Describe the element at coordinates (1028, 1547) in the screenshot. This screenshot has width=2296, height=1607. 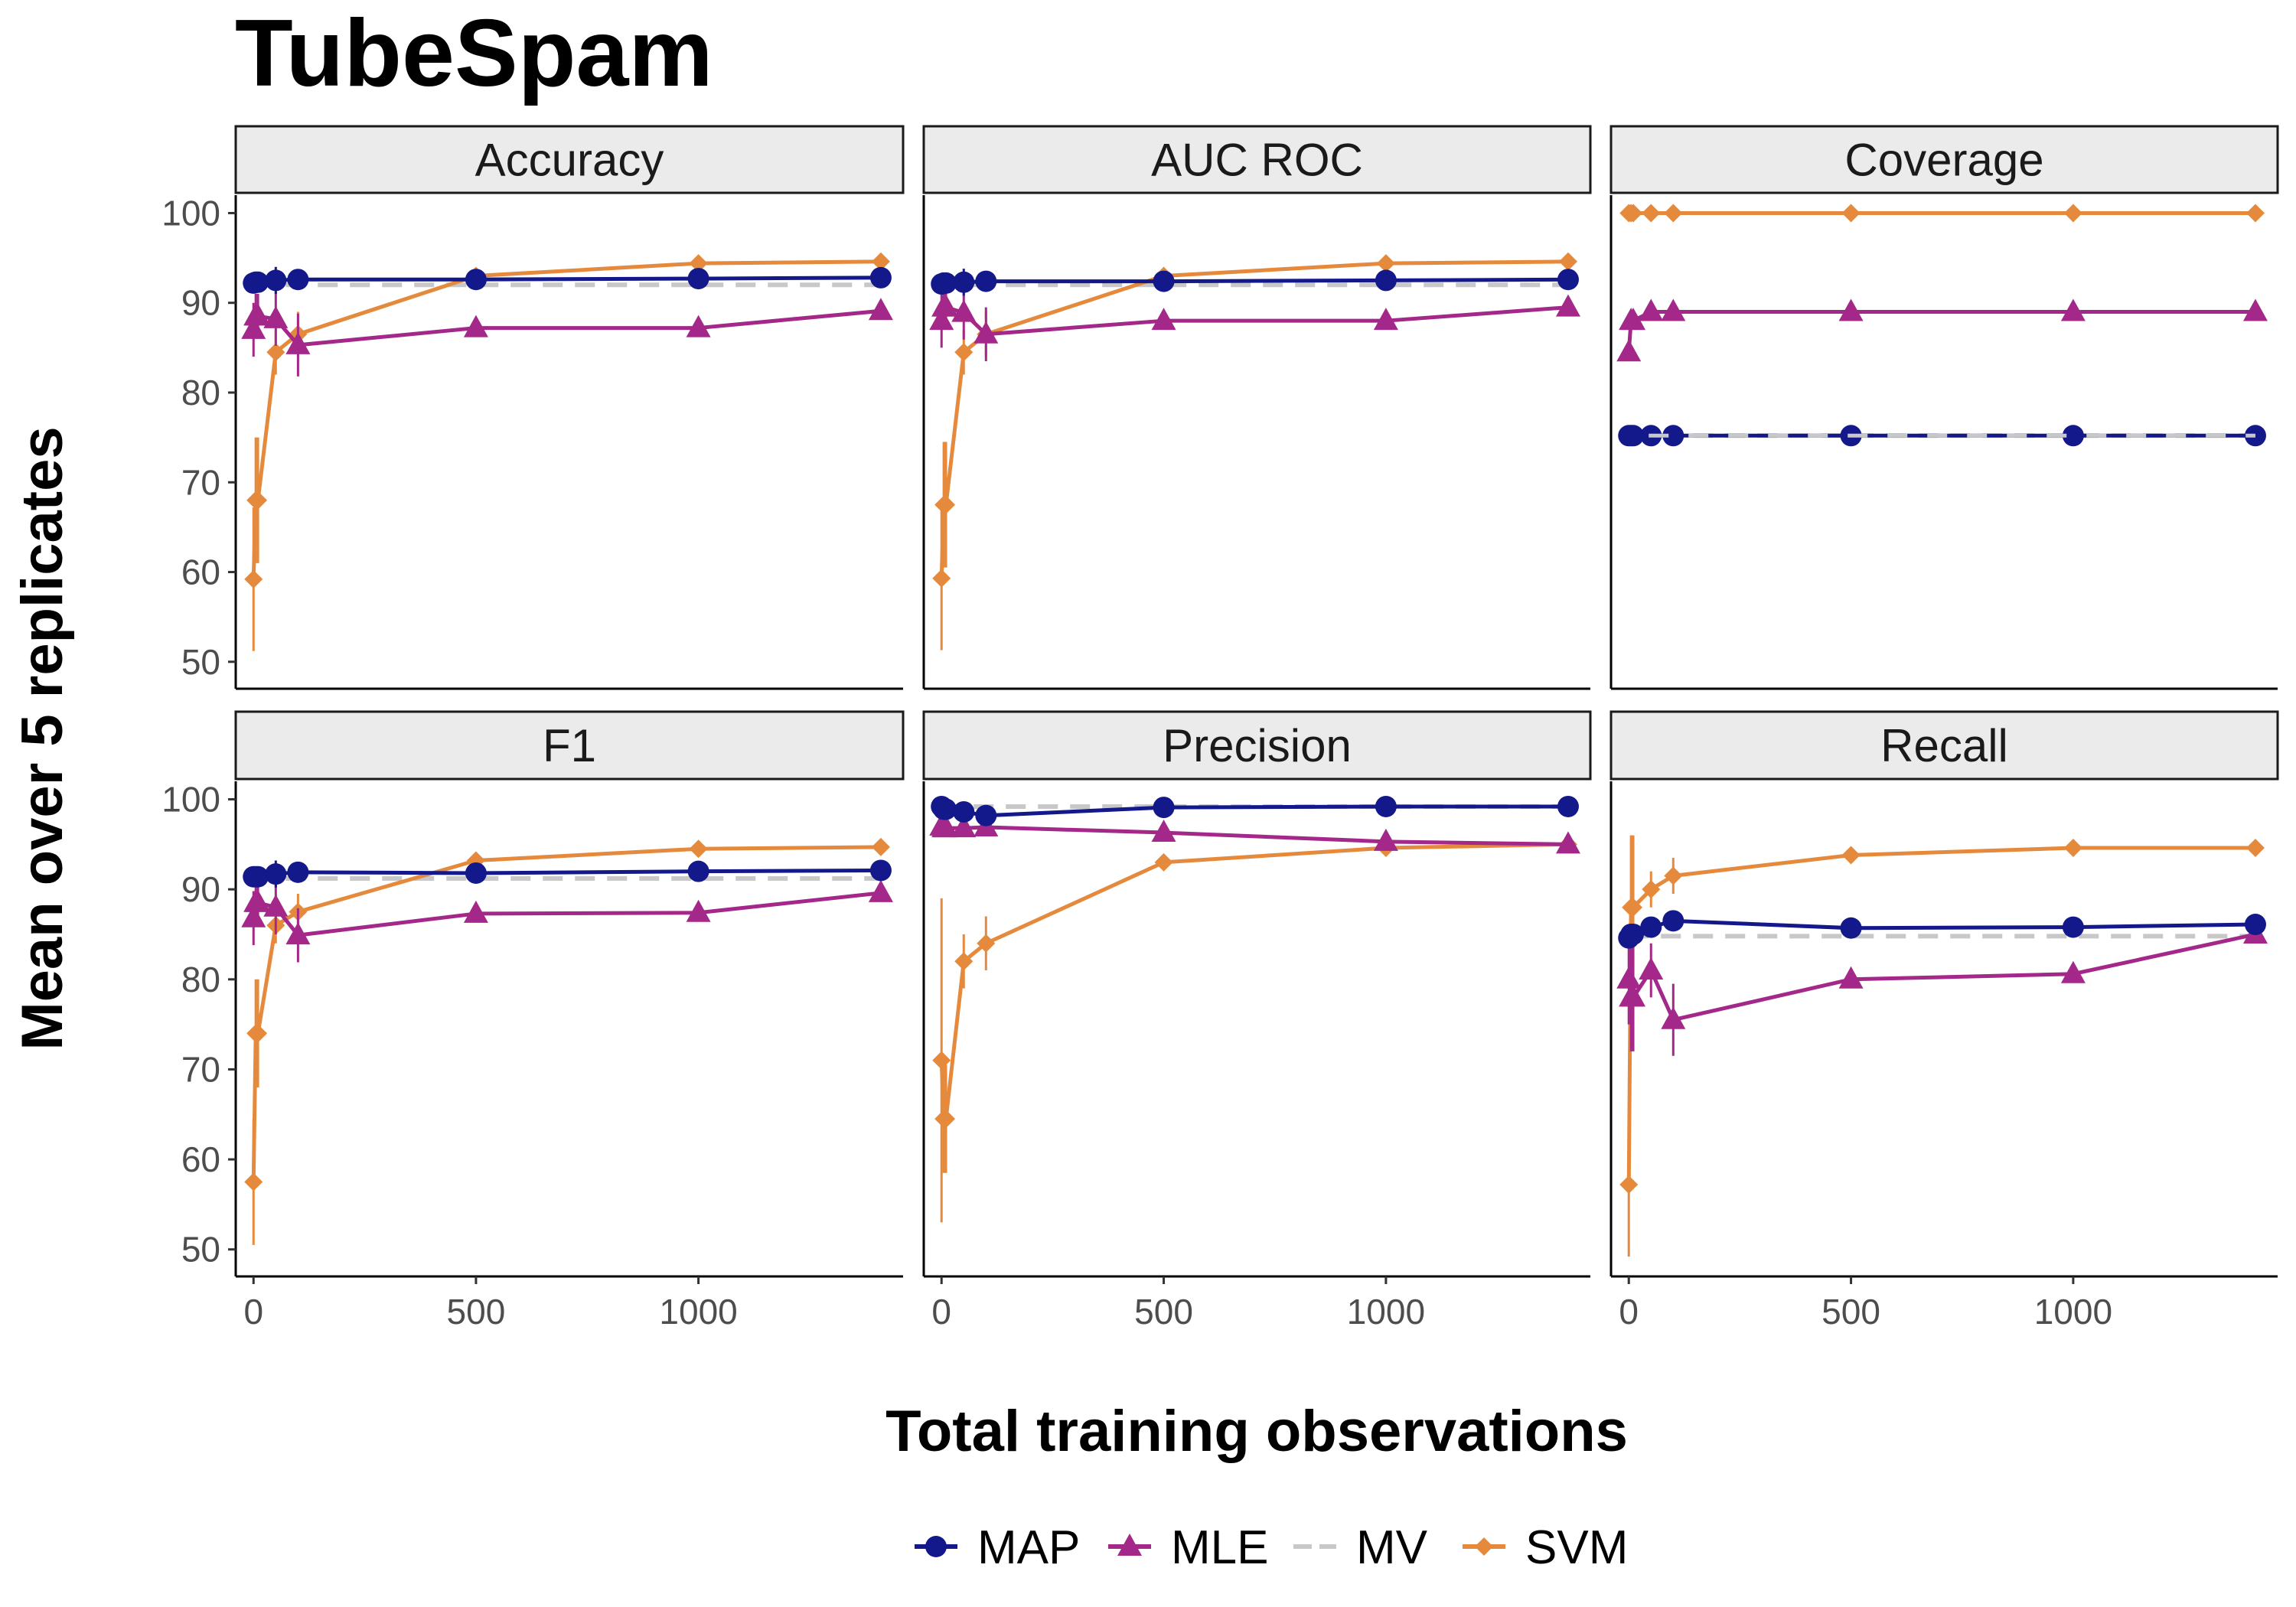
I see `legend-label-map: MAP` at that location.